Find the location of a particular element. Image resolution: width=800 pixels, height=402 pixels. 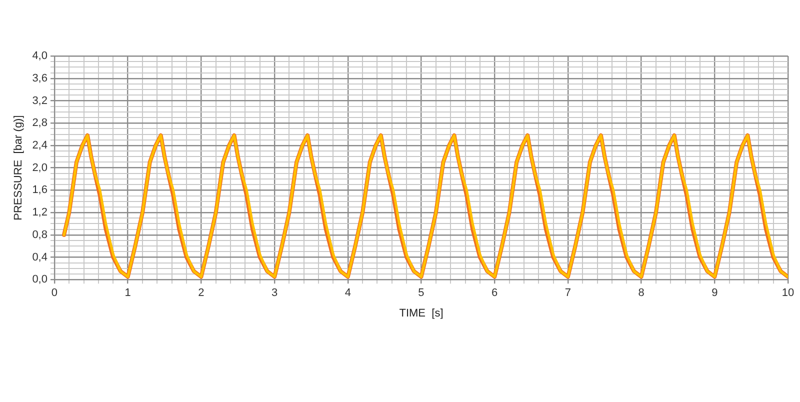

y-tick-label: 1,2 is located at coordinates (40, 212).